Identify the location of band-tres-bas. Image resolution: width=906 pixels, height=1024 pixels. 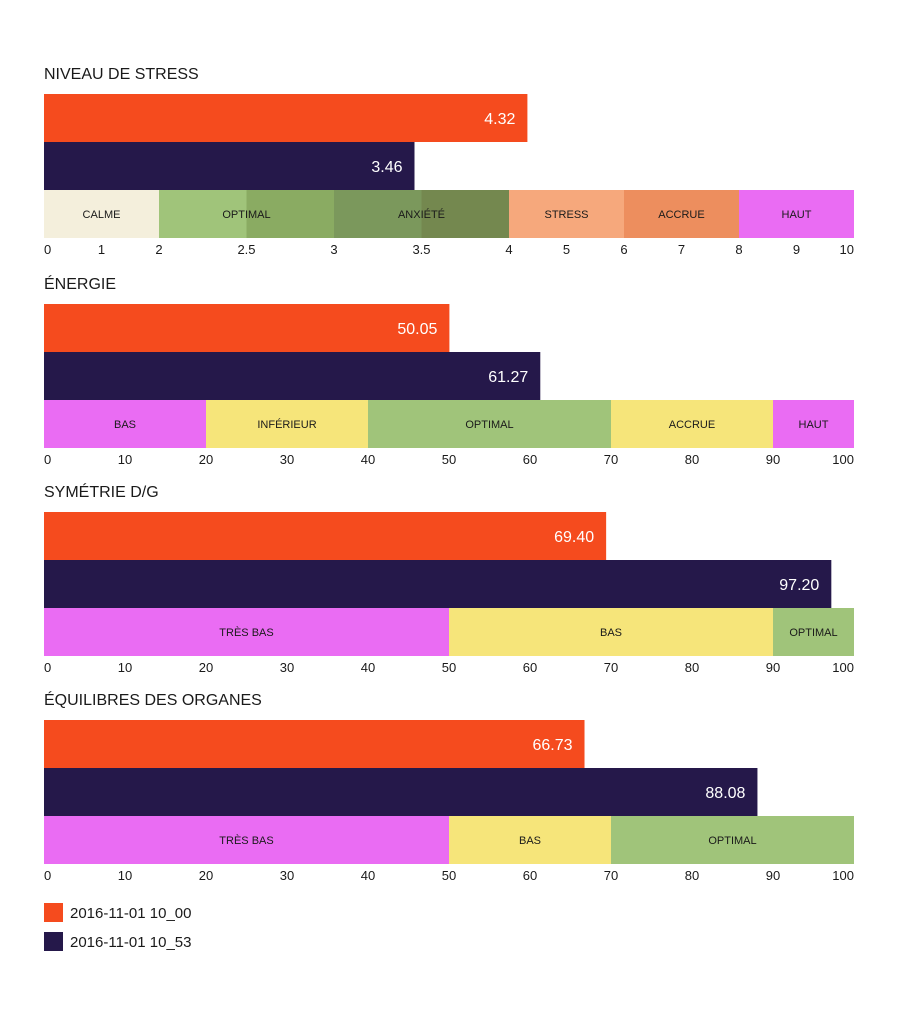
(246, 632).